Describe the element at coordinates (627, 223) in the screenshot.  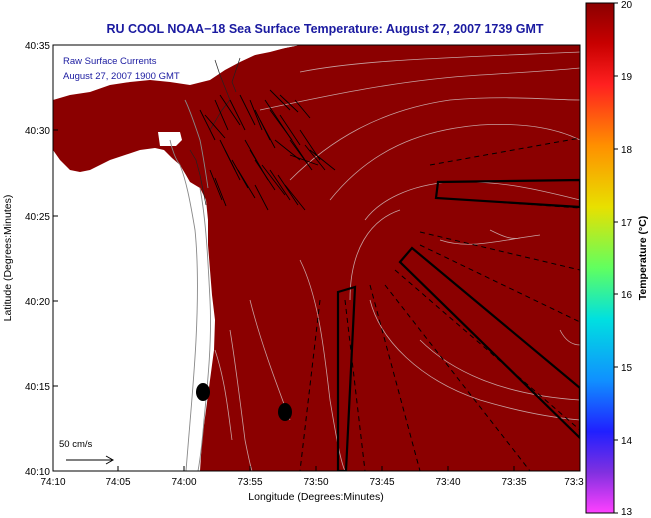
I see `colorbar-tick-label: 17` at that location.